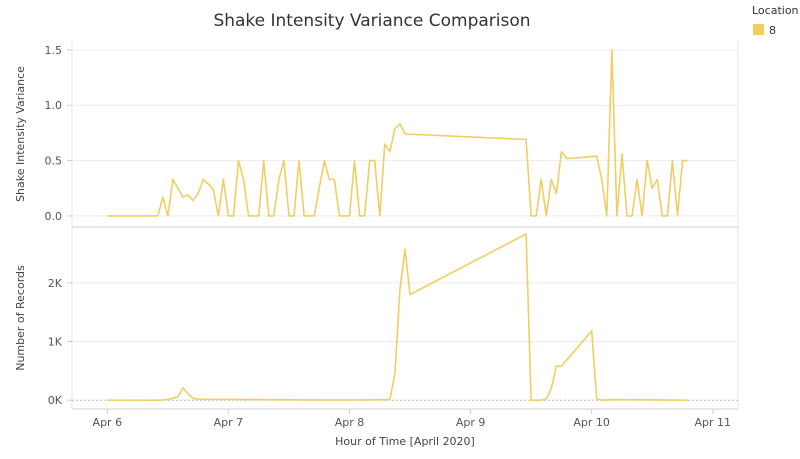 Image resolution: width=800 pixels, height=459 pixels. Describe the element at coordinates (54, 105) in the screenshot. I see `variance-y-tick-label: 1.0` at that location.